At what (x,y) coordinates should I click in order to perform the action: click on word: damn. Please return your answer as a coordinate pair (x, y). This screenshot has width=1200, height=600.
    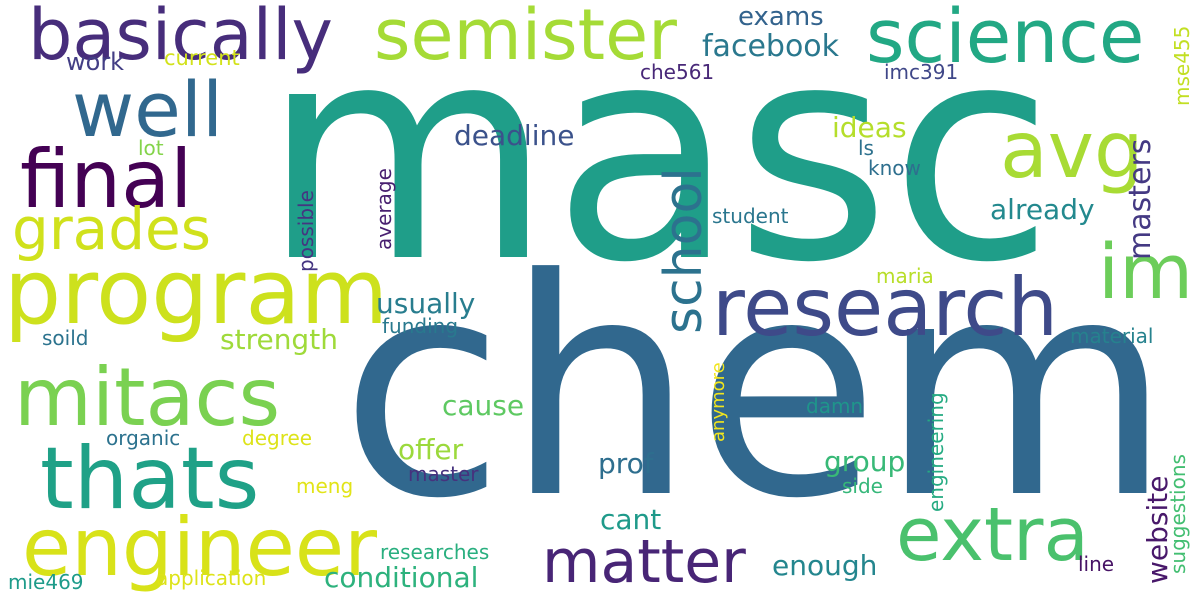
    Looking at the image, I should click on (835, 406).